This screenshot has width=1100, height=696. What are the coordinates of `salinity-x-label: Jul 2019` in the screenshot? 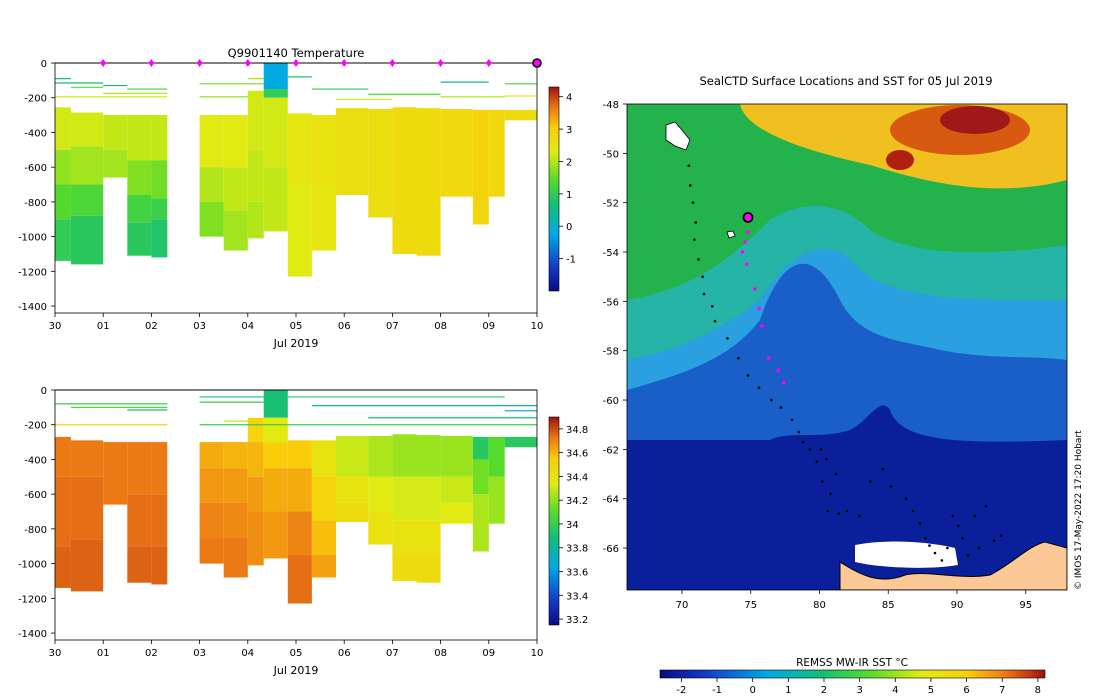 It's located at (296, 670).